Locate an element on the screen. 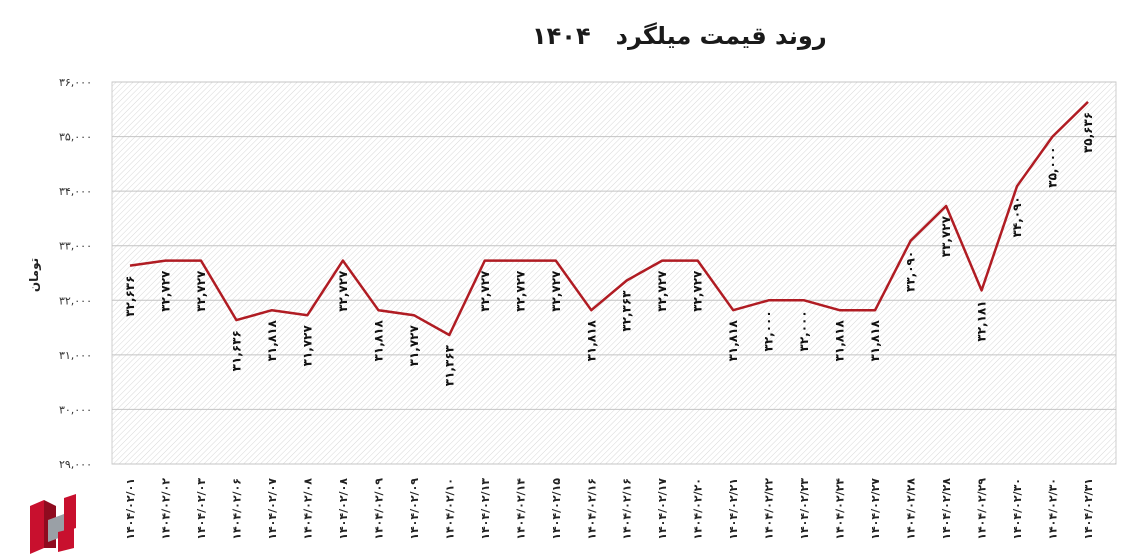 Image resolution: width=1126 pixels, height=560 pixels. data-label: ۳۱,۶۳۶ is located at coordinates (236, 350).